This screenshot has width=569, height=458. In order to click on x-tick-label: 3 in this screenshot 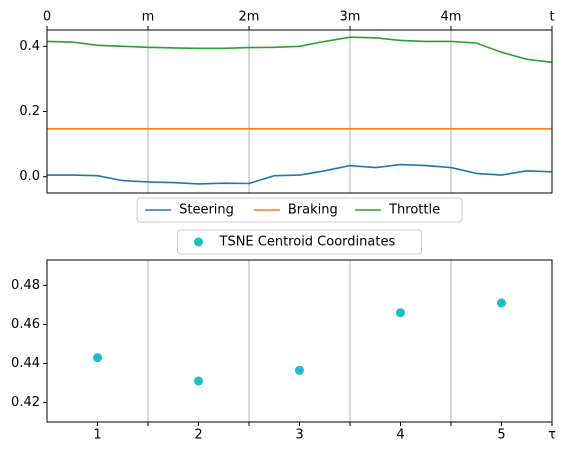, I will do `click(299, 435)`.